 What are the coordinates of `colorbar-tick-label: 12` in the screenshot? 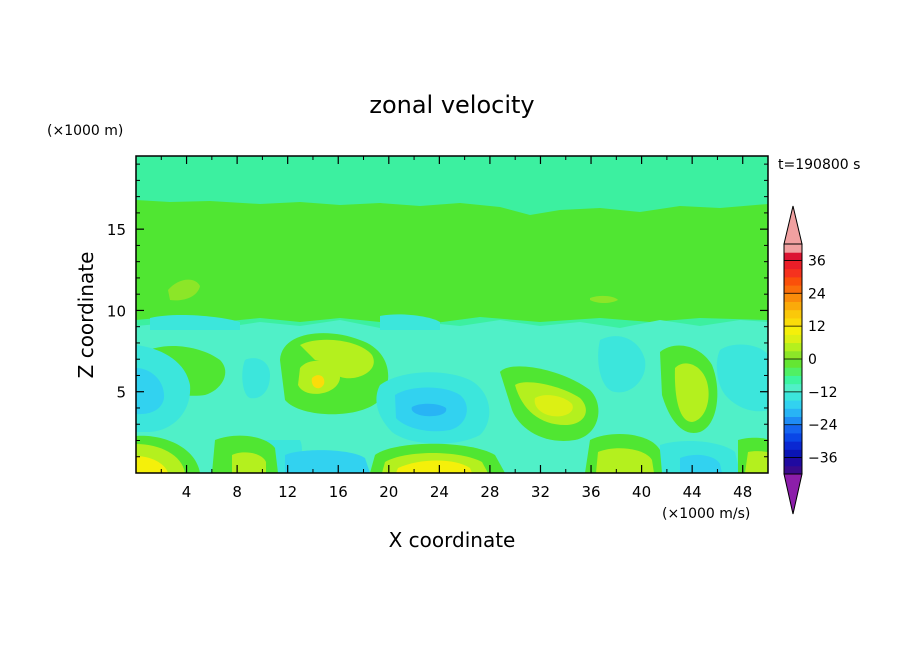 It's located at (817, 327).